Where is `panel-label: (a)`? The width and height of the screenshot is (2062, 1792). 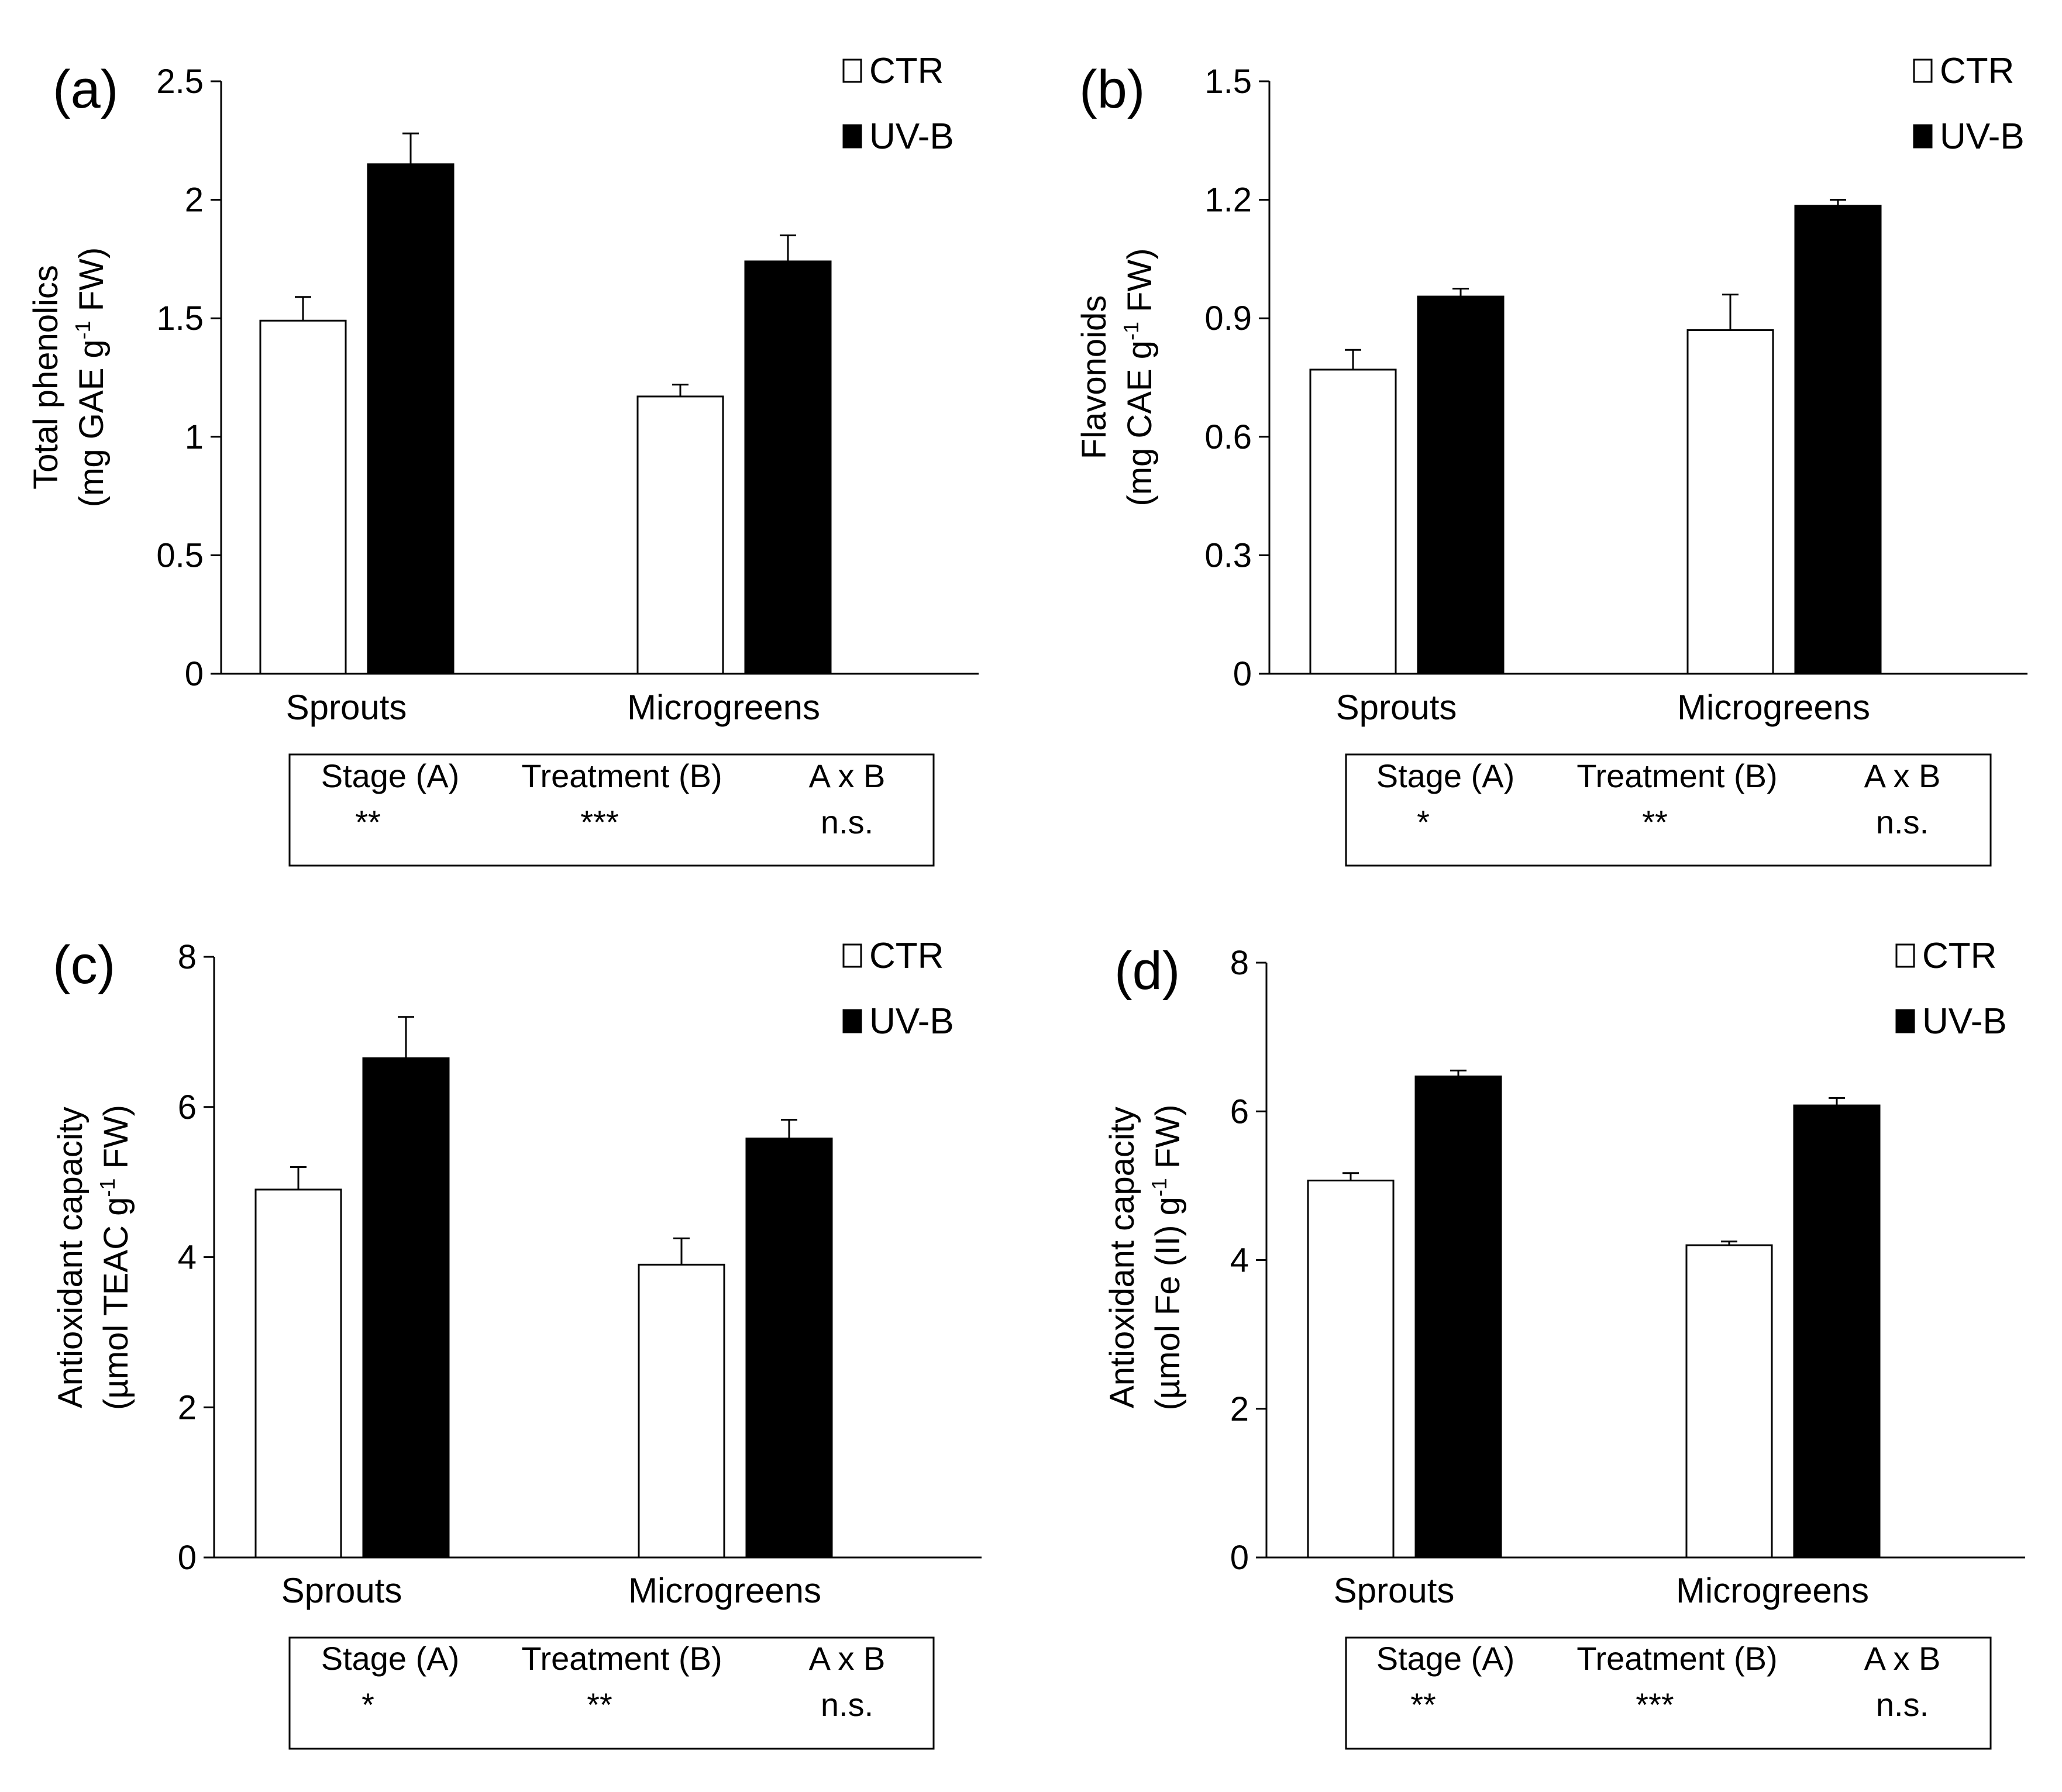 panel-label: (a) is located at coordinates (85, 90).